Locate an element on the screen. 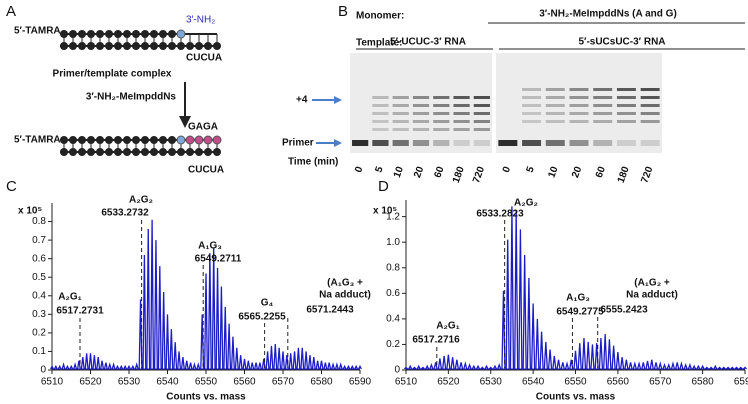  time-point: 60 is located at coordinates (601, 172).